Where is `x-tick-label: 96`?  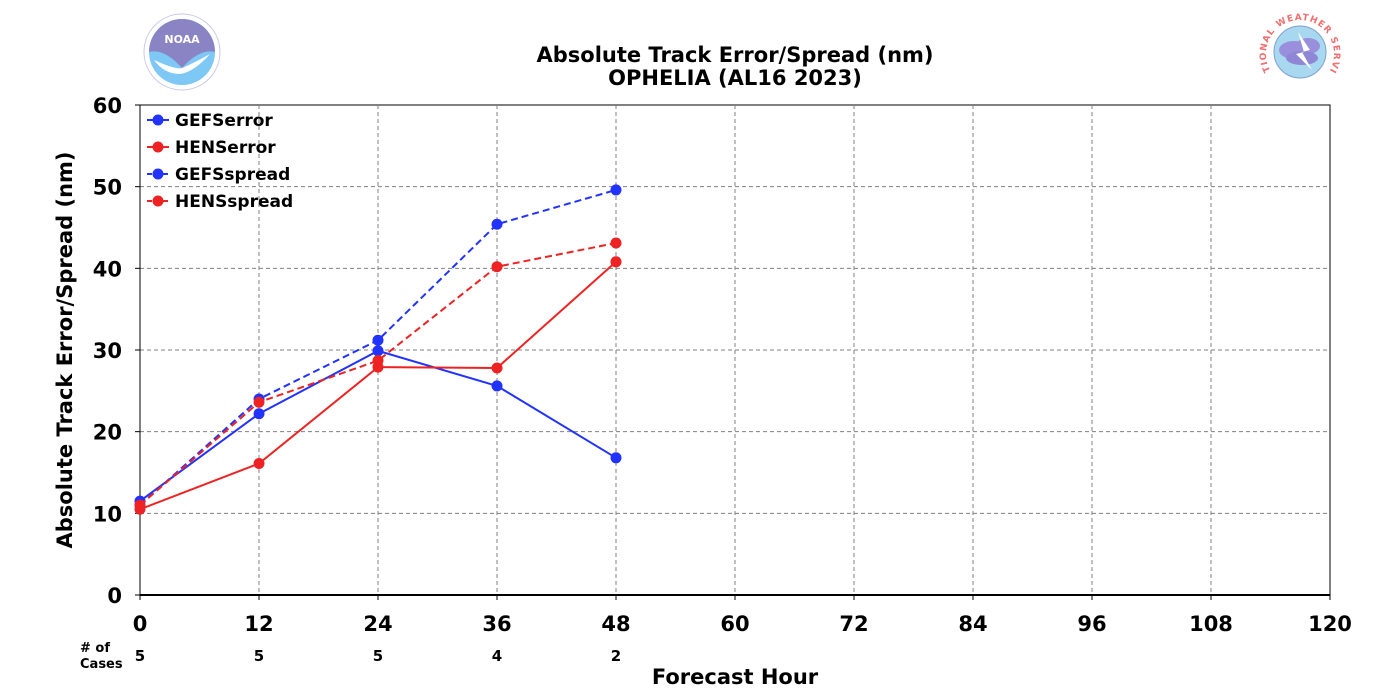
x-tick-label: 96 is located at coordinates (1091, 624).